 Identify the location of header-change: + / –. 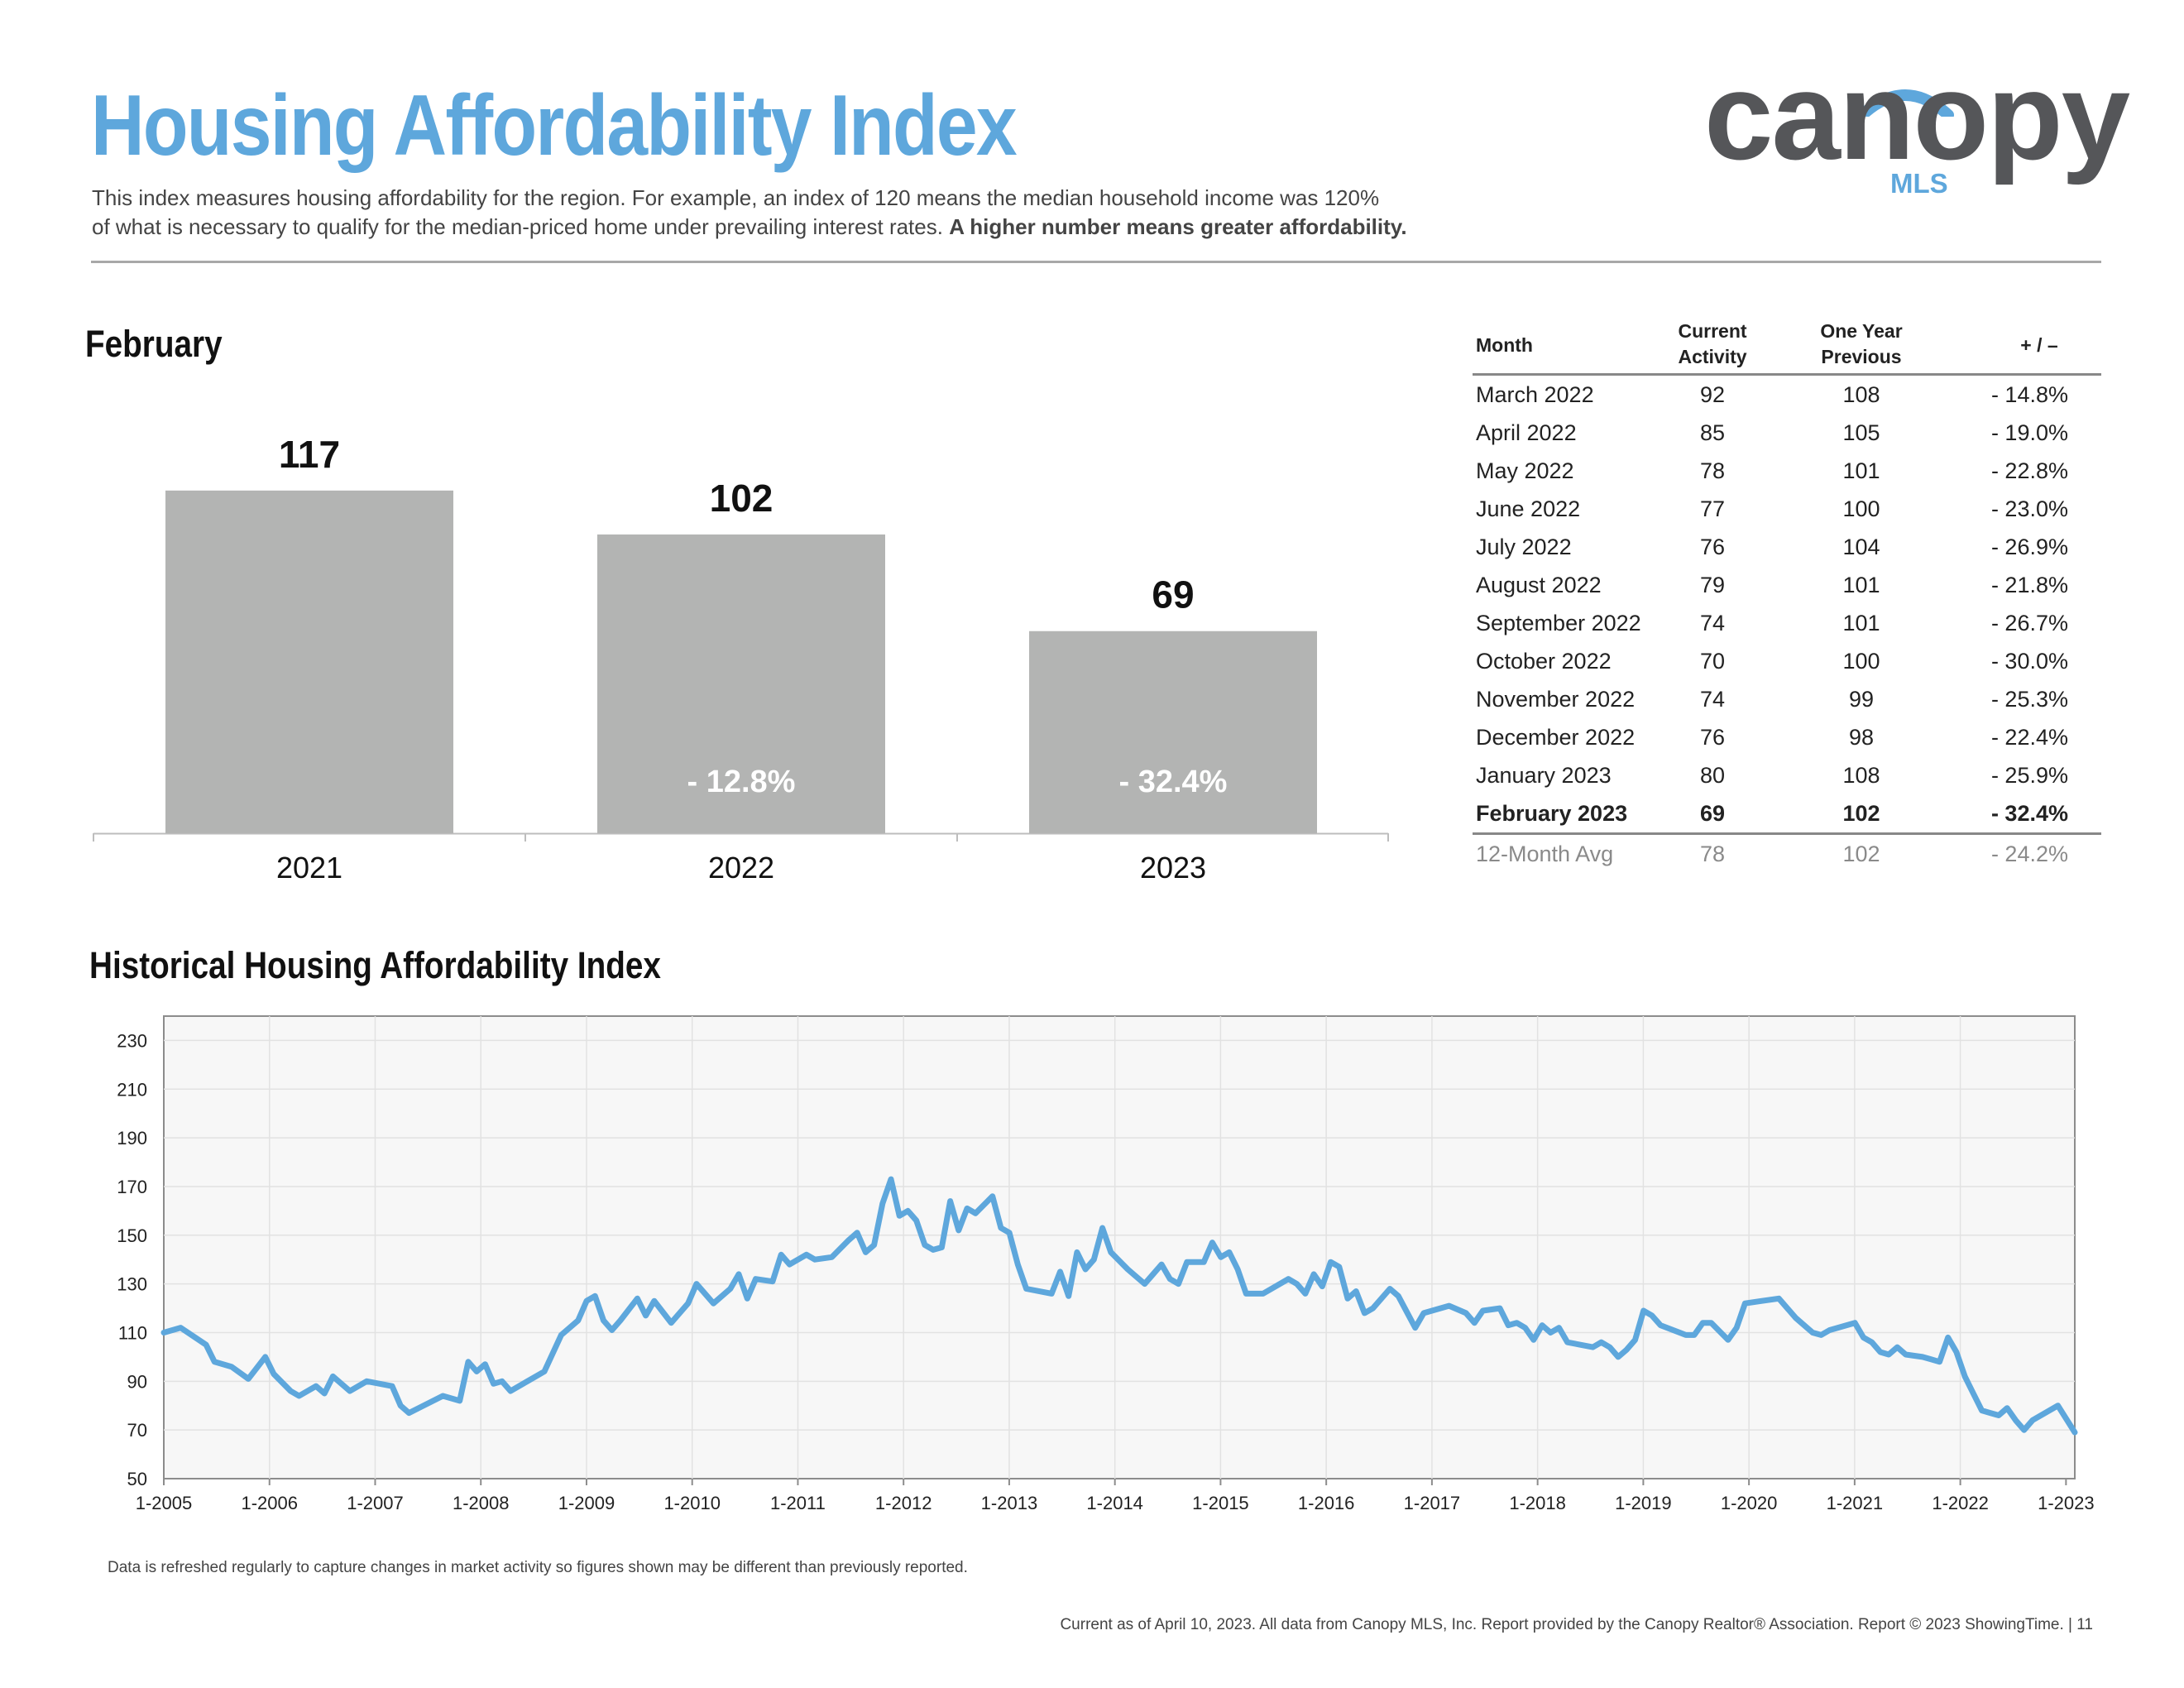
(2039, 345).